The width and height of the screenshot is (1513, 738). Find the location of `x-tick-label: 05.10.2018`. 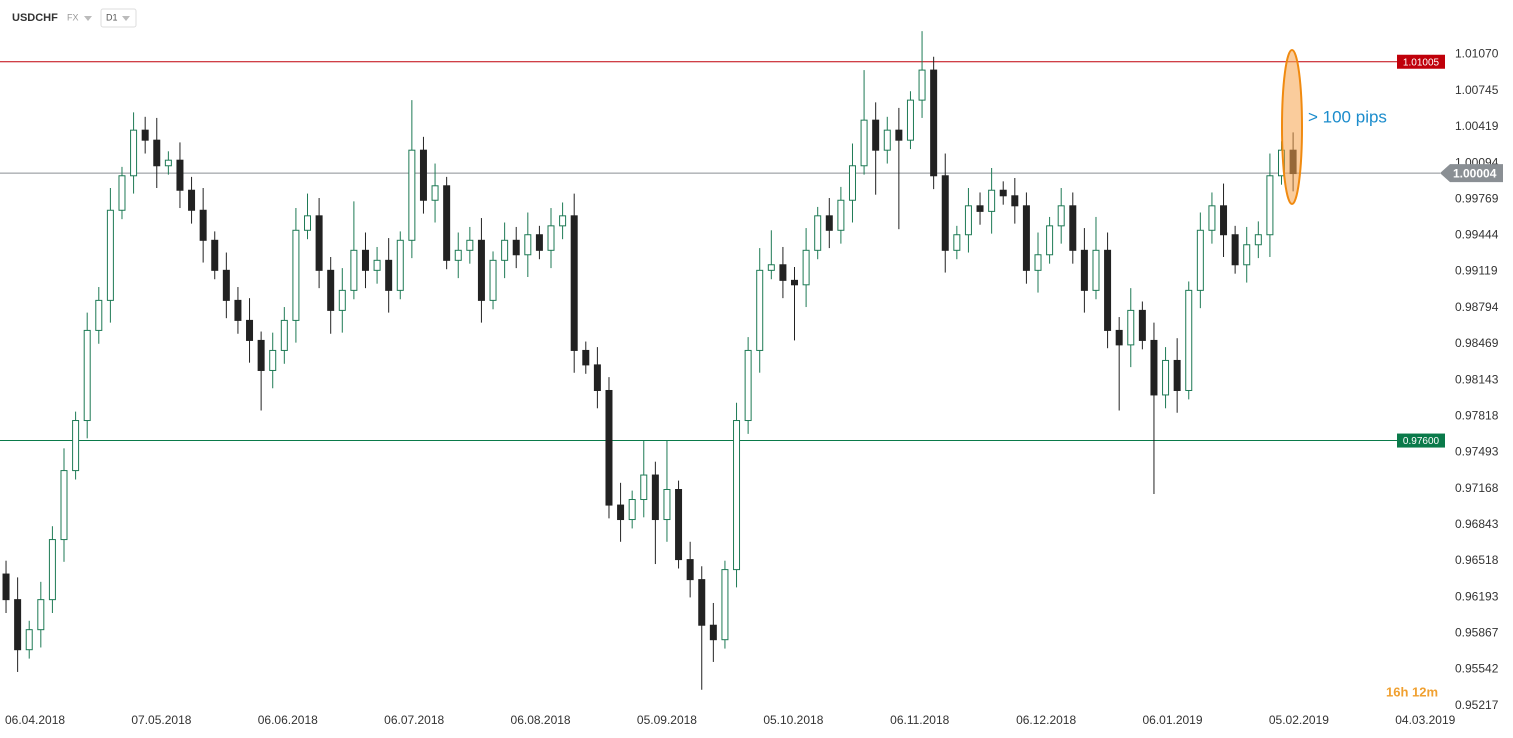

x-tick-label: 05.10.2018 is located at coordinates (793, 720).